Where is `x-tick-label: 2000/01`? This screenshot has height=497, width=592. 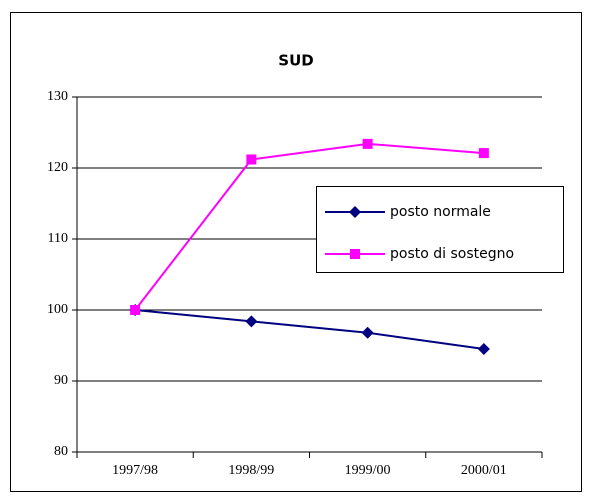 x-tick-label: 2000/01 is located at coordinates (484, 470).